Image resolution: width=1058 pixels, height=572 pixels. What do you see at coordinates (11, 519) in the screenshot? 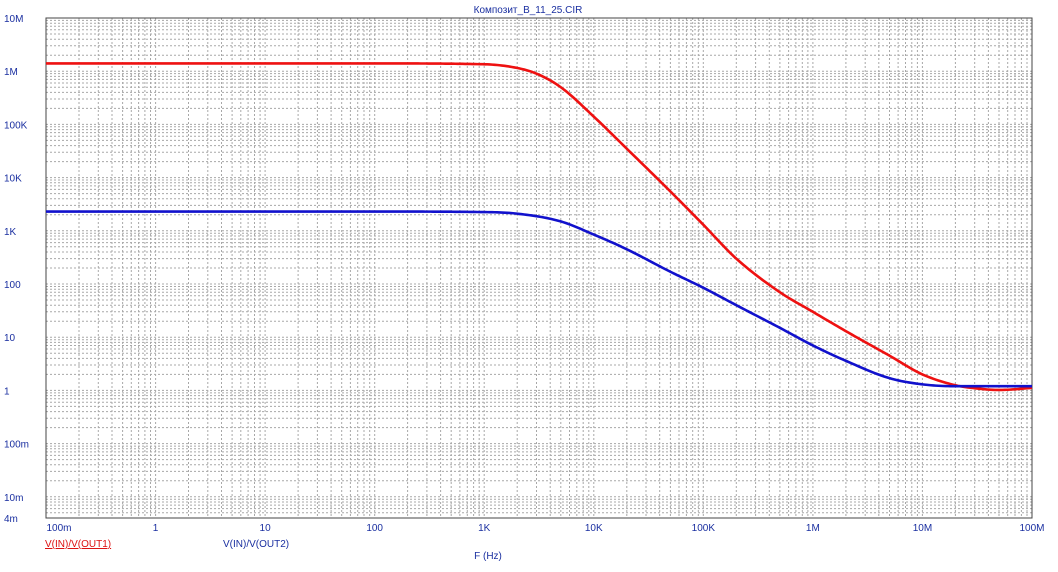
I see `y-tick-label: 4m` at bounding box center [11, 519].